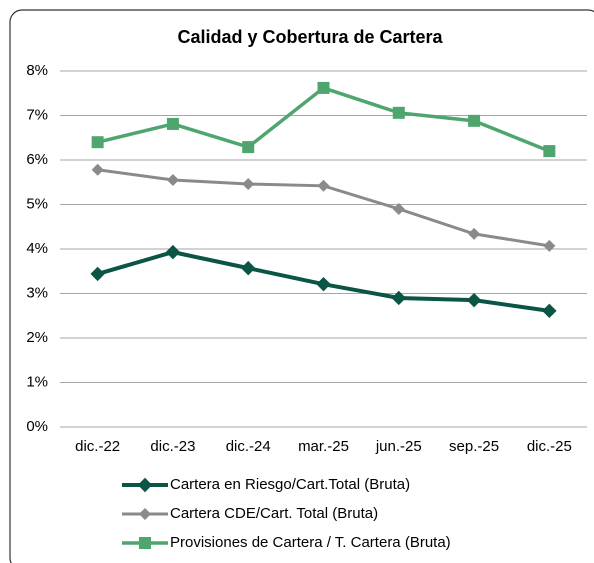  What do you see at coordinates (37, 426) in the screenshot?
I see `y-tick-label: 0%` at bounding box center [37, 426].